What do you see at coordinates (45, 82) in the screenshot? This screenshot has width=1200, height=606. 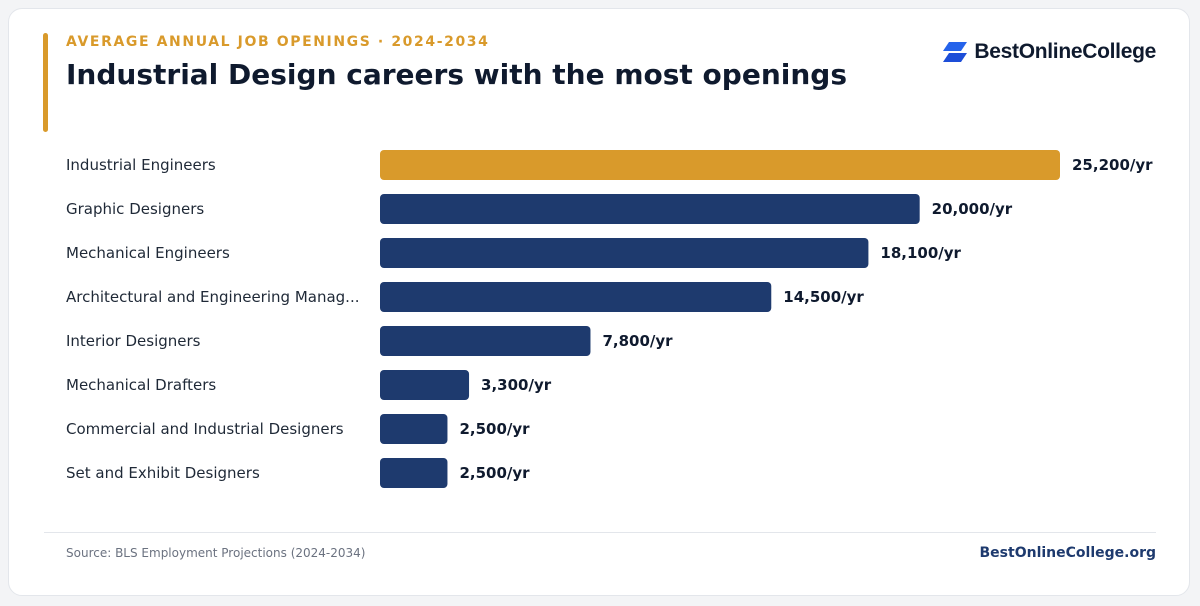 I see `accent-bar` at bounding box center [45, 82].